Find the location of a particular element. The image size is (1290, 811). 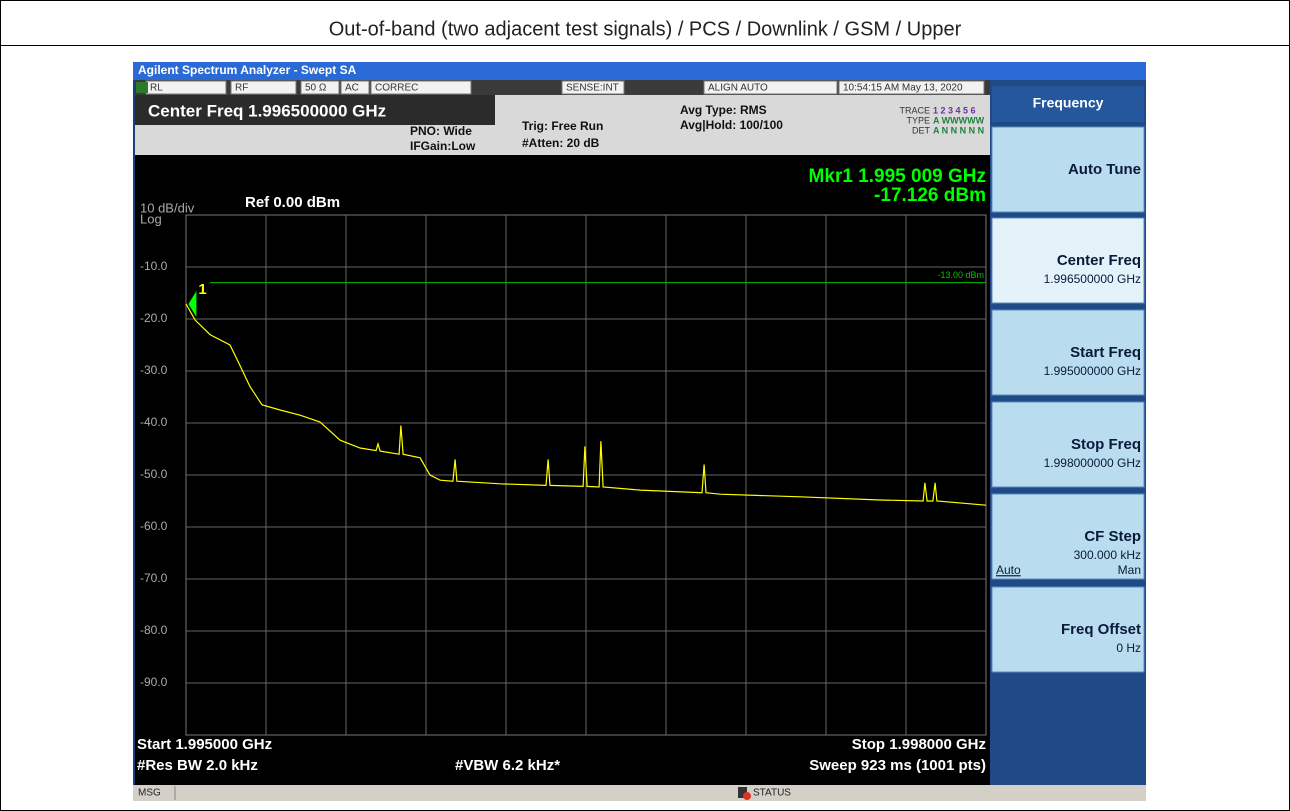

center-freq-panel is located at coordinates (315, 110).